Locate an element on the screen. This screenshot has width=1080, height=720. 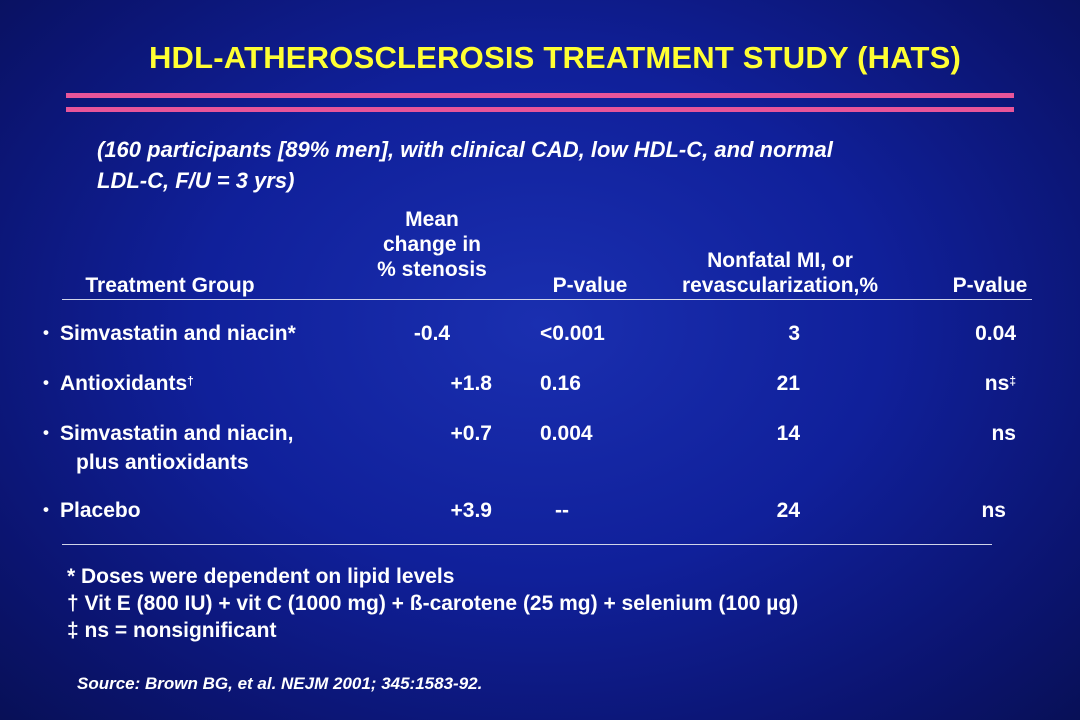
row-group: Placebo is located at coordinates (100, 510).